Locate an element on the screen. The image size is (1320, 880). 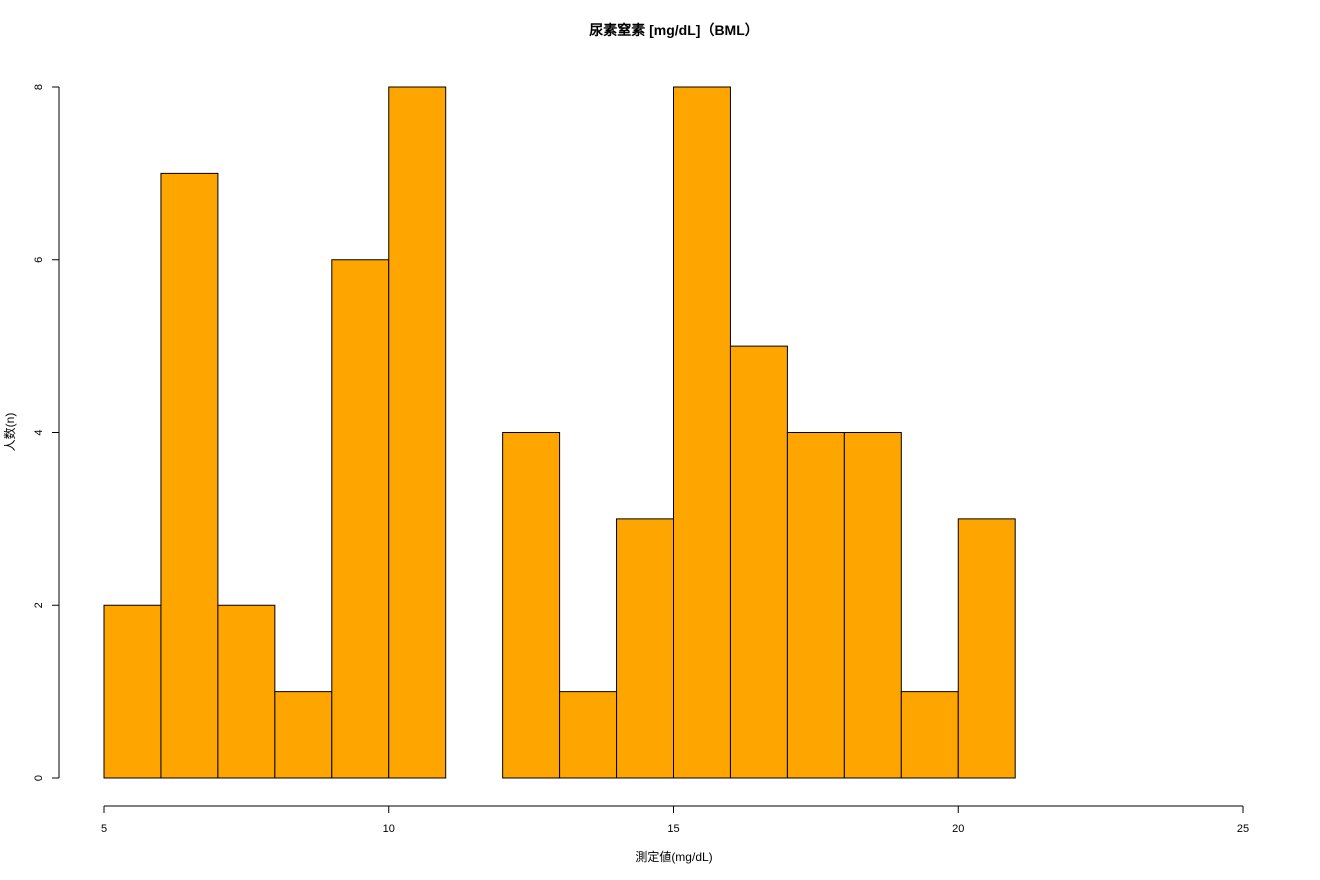
x-tick-label: 5 is located at coordinates (104, 829).